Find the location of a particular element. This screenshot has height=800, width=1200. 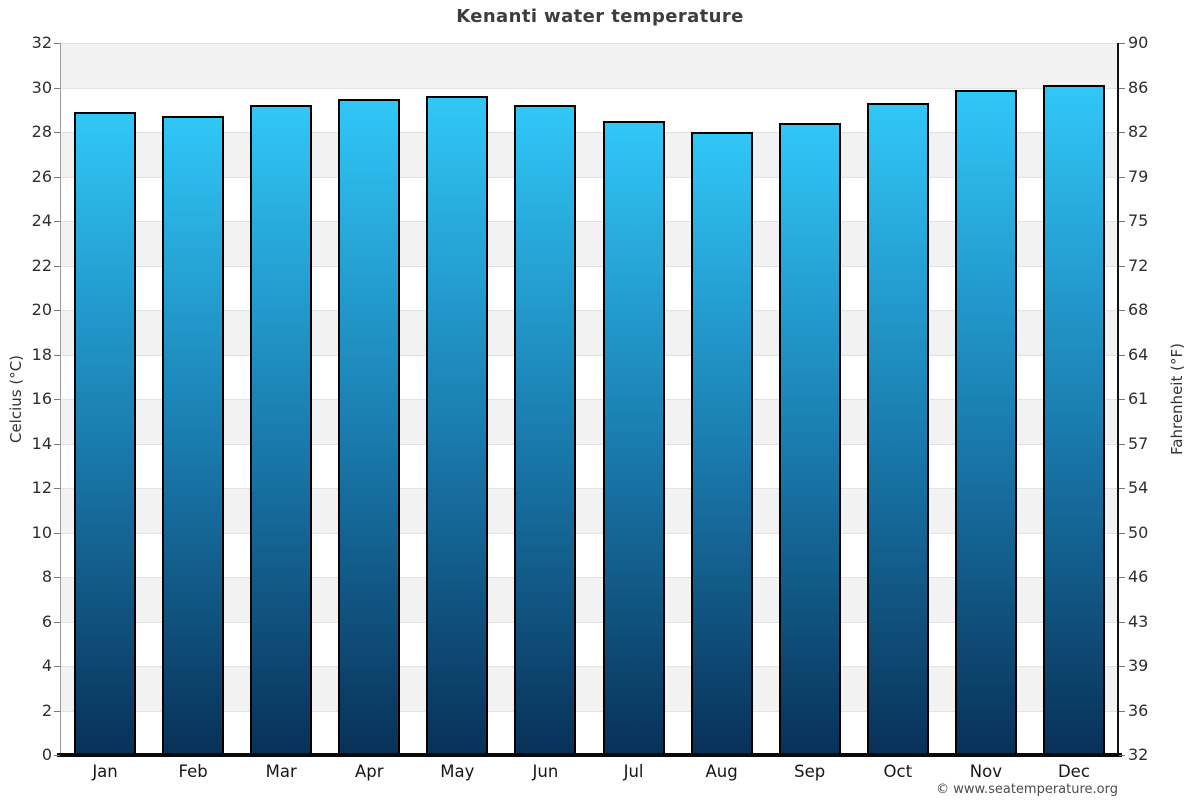

y-tick-label-celsius: 28 is located at coordinates (41, 131).